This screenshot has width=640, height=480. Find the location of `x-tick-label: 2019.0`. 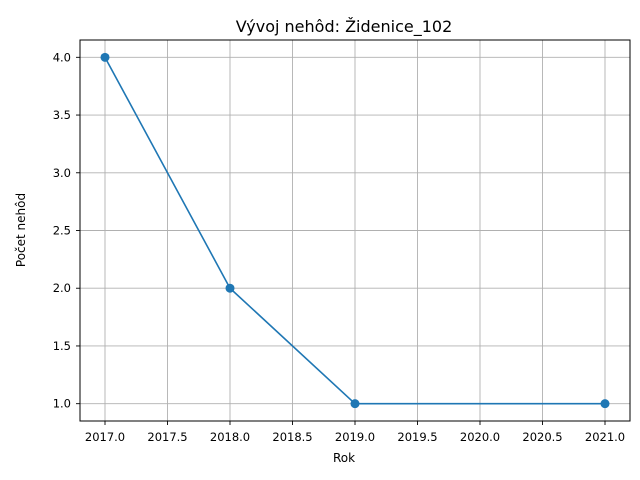

x-tick-label: 2019.0 is located at coordinates (355, 437).